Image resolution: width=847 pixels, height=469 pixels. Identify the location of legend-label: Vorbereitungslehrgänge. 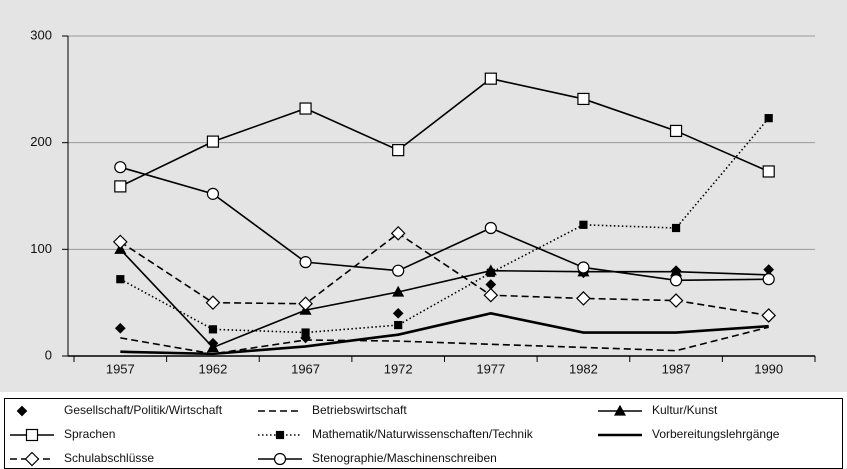
(716, 434).